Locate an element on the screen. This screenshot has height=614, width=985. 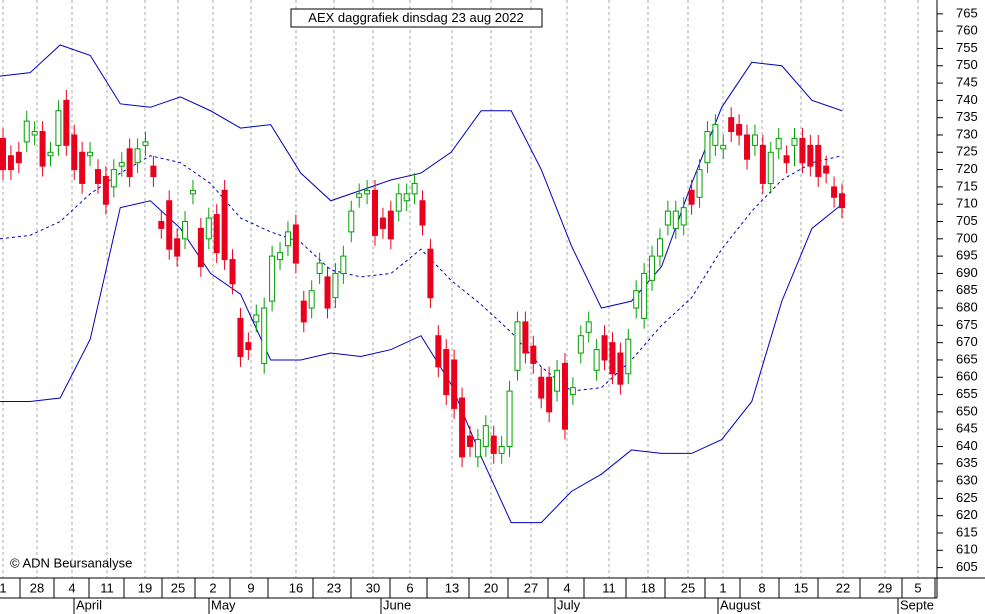
month-label: May is located at coordinates (223, 604).